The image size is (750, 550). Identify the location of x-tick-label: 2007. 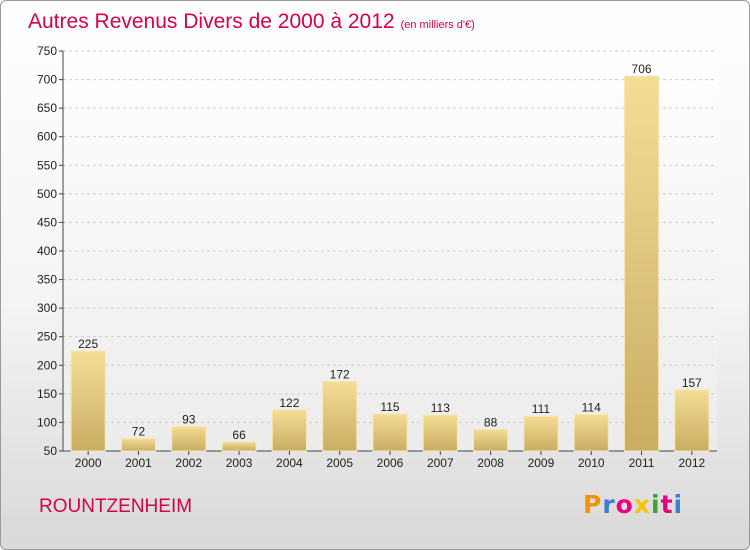
(440, 463).